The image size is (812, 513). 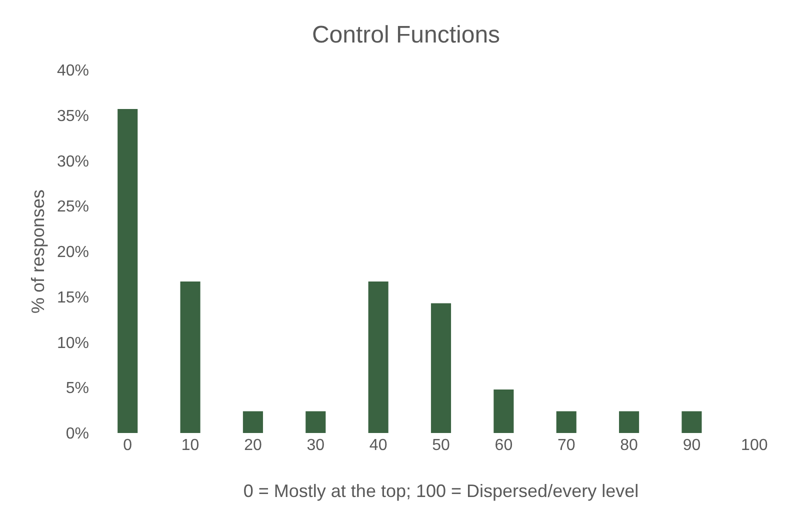 What do you see at coordinates (378, 445) in the screenshot?
I see `x-tick-label: 40` at bounding box center [378, 445].